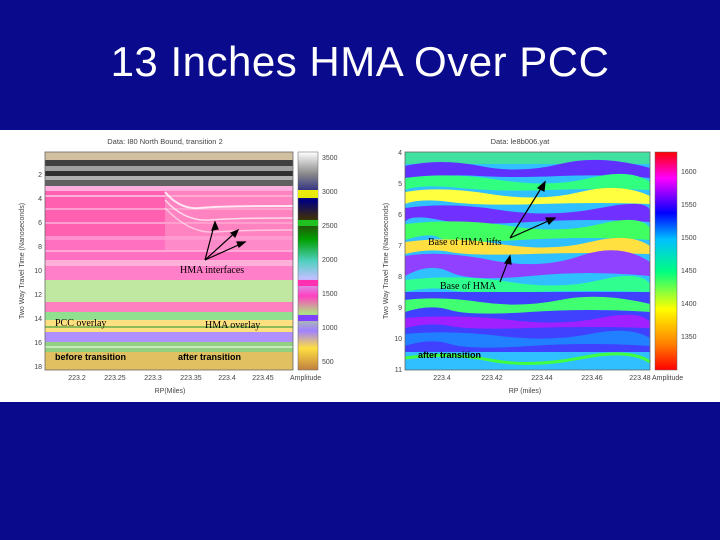 This screenshot has height=540, width=720. Describe the element at coordinates (153, 378) in the screenshot. I see `left-xtick: 223.3` at that location.